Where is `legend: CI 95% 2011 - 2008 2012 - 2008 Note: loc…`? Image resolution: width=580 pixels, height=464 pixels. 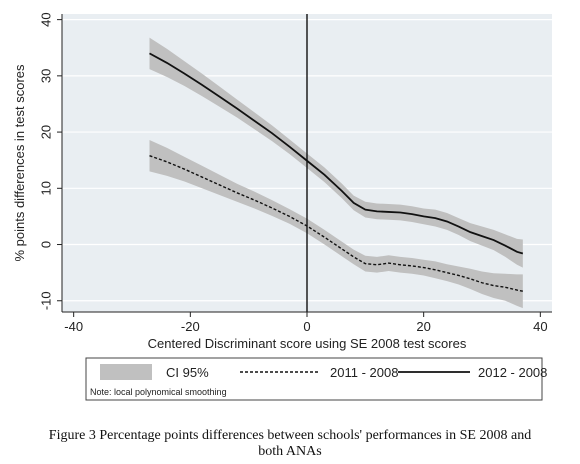
legend: CI 95% 2011 - 2008 2012 - 2008 Note: loc… is located at coordinates (316, 379).